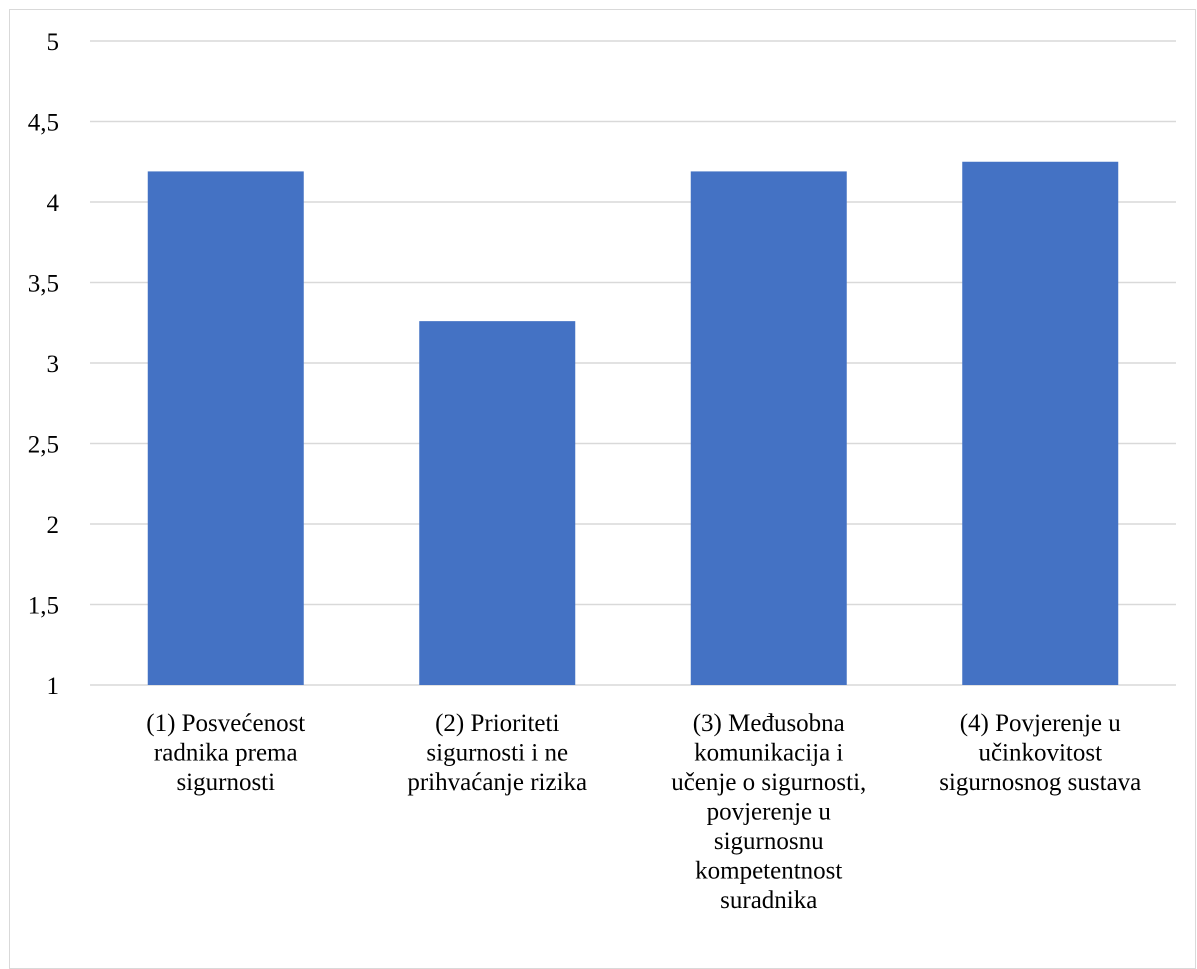 The height and width of the screenshot is (969, 1197). I want to click on category-label-line: učinkovitost, so click(1040, 753).